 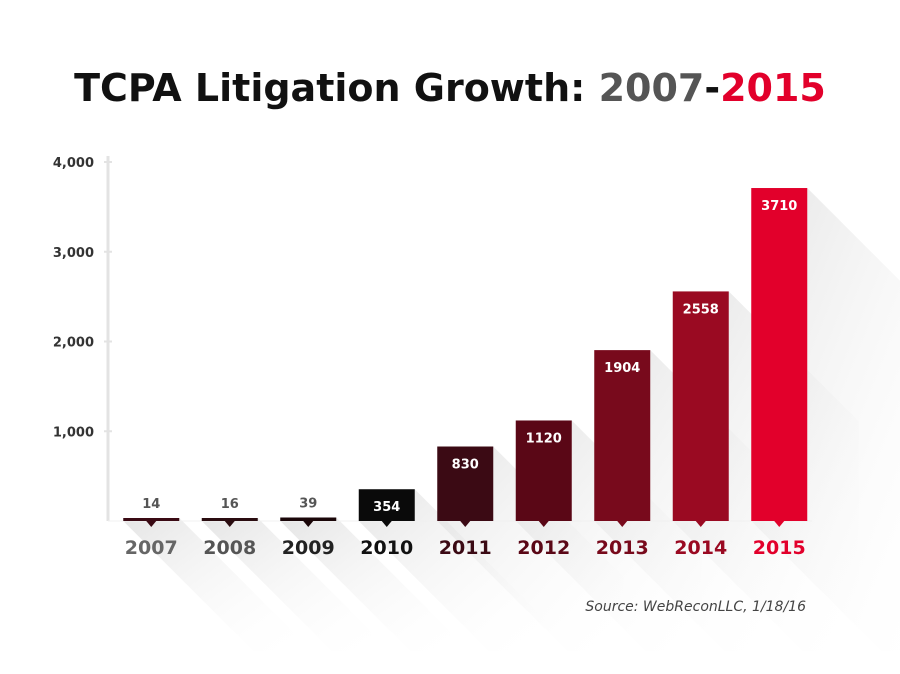 What do you see at coordinates (622, 368) in the screenshot?
I see `value-label-2013: 1904` at bounding box center [622, 368].